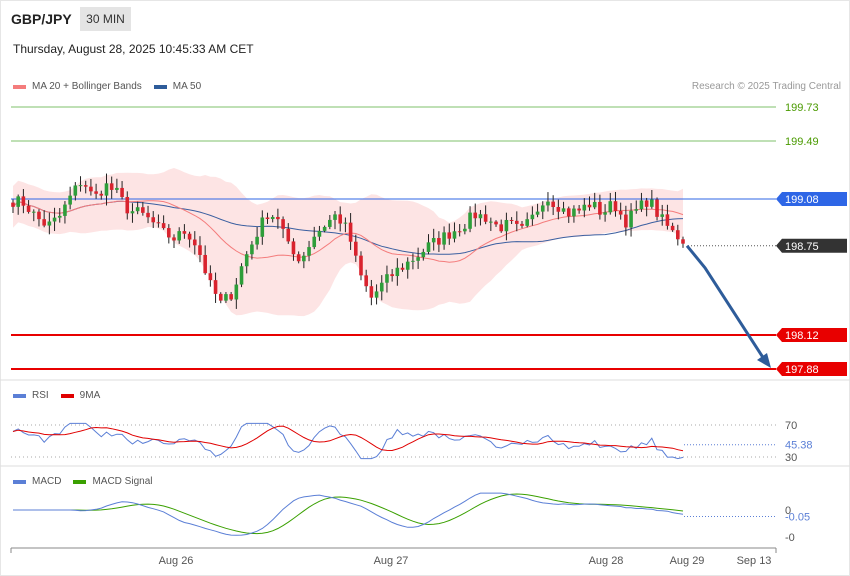 This screenshot has width=850, height=576. I want to click on symbol-label: GBP/JPY, so click(41, 19).